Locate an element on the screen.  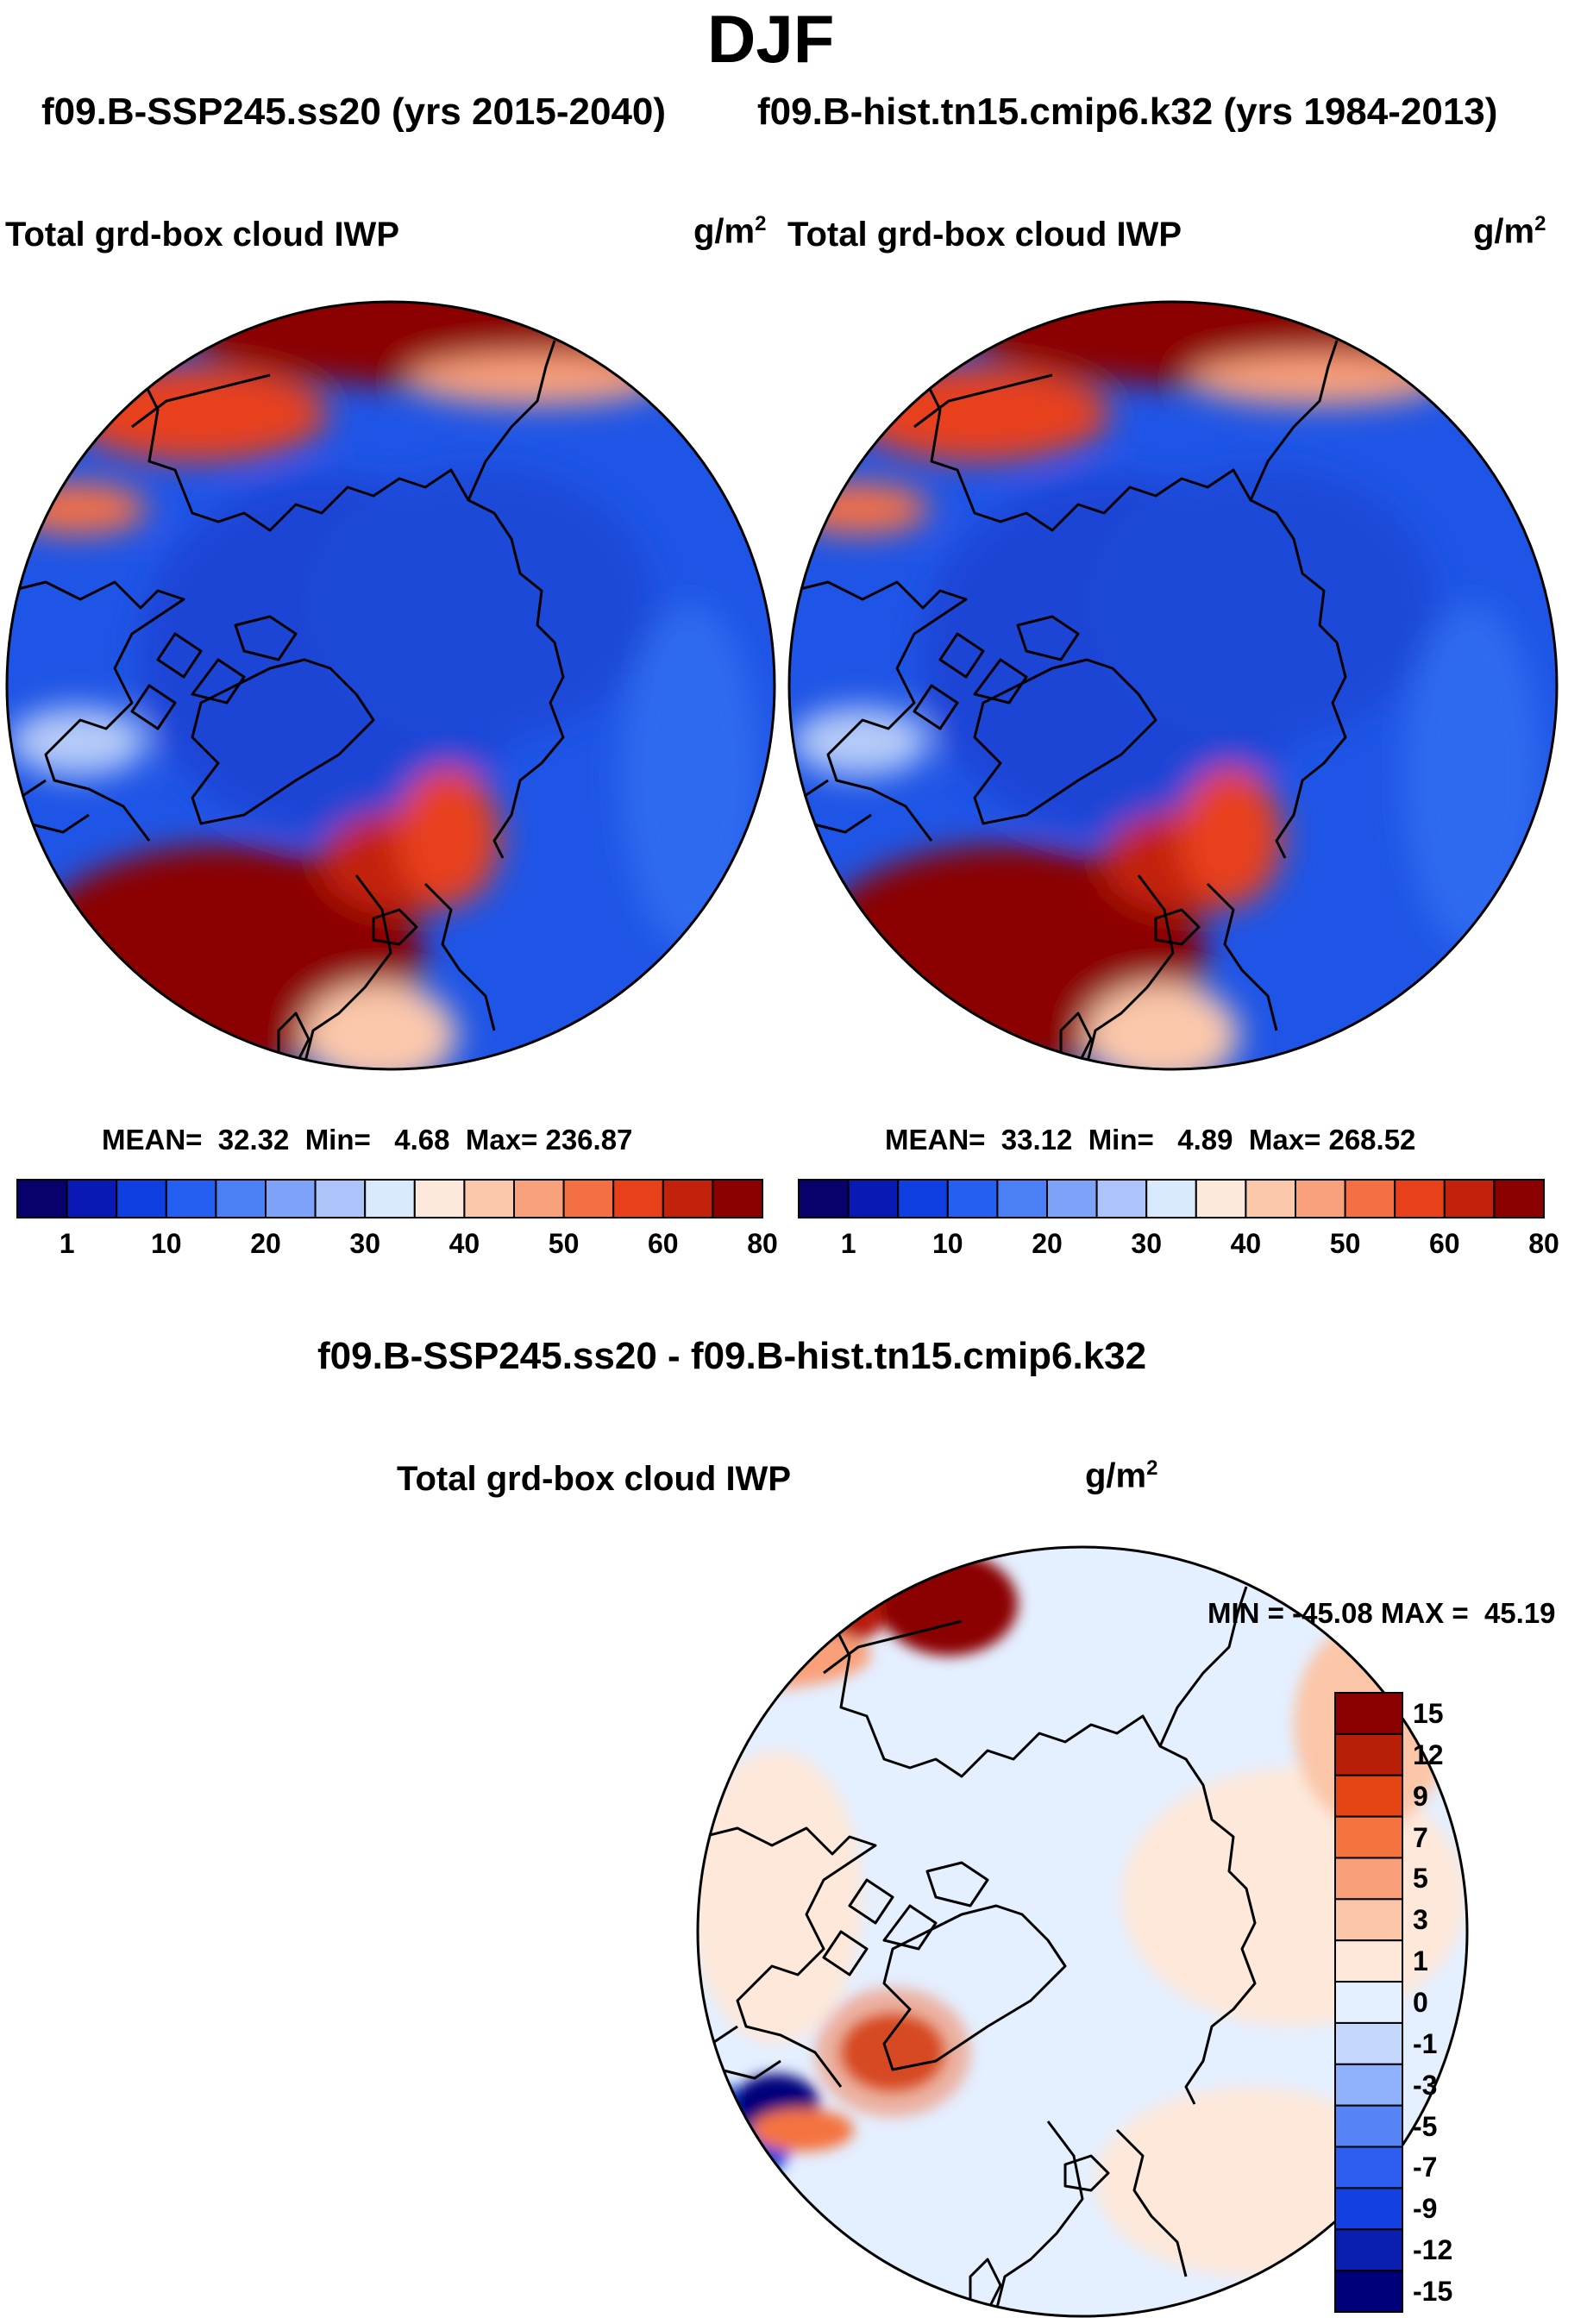
colorbar-hist-tick-label: 60 is located at coordinates (1445, 1243).